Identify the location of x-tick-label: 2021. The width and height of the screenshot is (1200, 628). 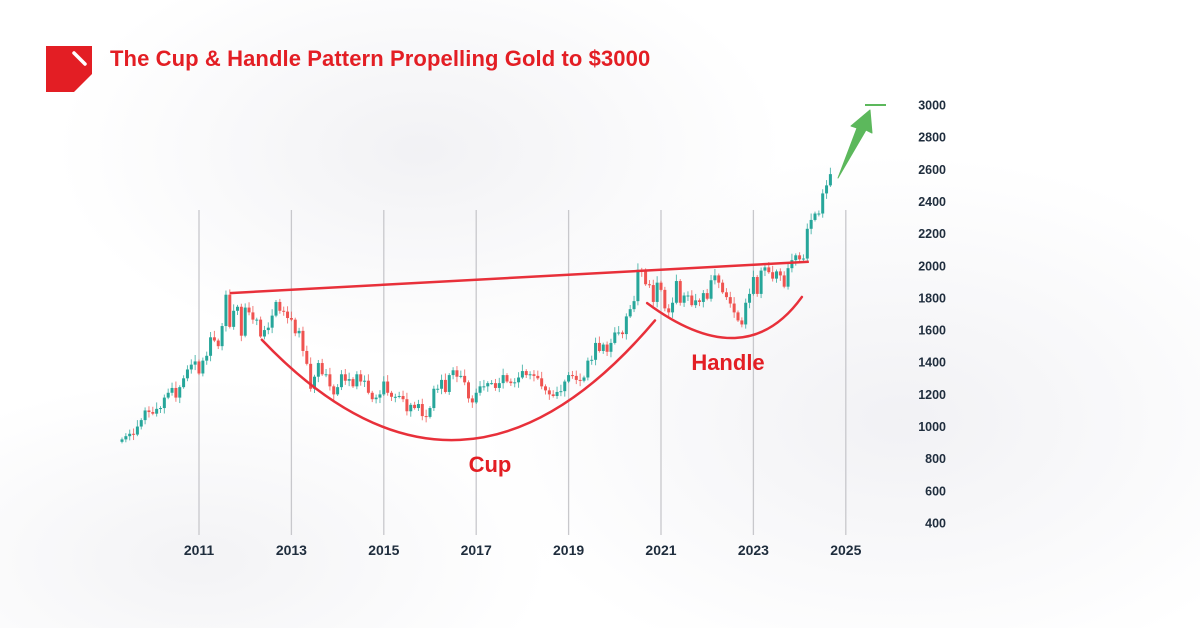
(660, 550).